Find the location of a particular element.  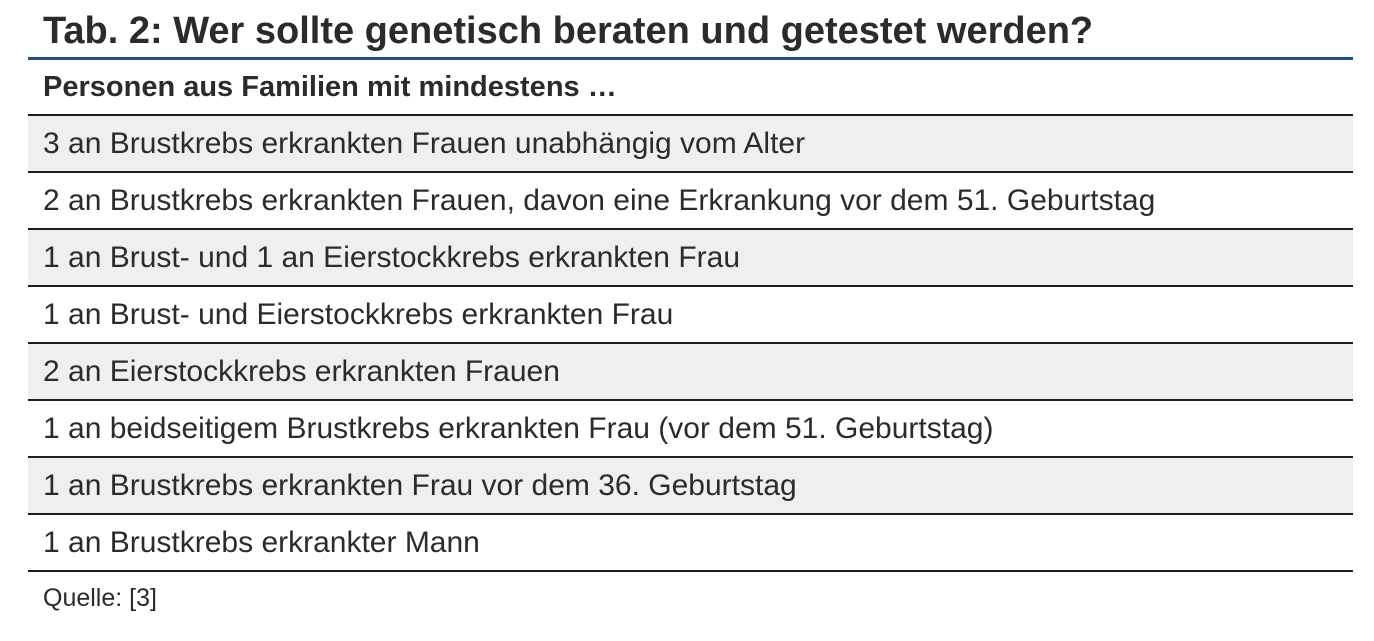

title-divider is located at coordinates (690, 58).